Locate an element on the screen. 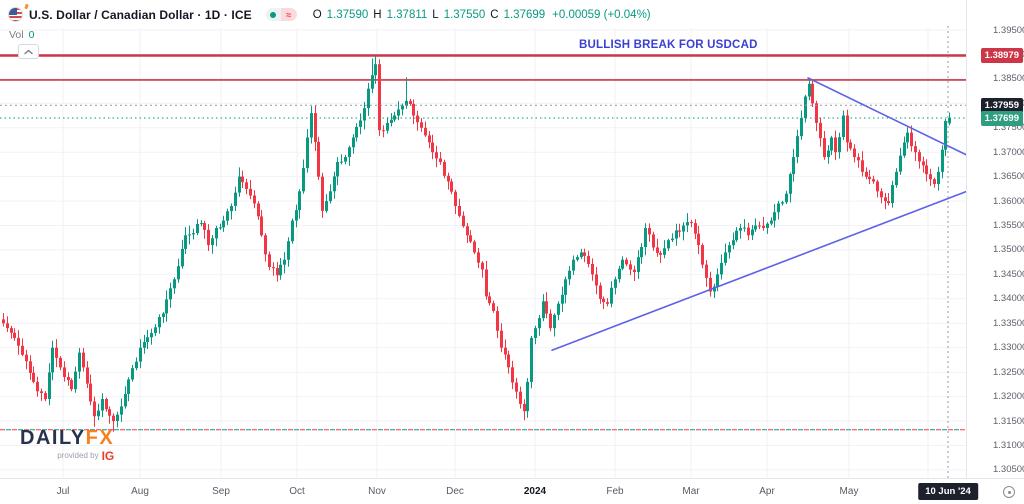 This screenshot has width=1024, height=504. high-value: 1.37811 is located at coordinates (407, 14).